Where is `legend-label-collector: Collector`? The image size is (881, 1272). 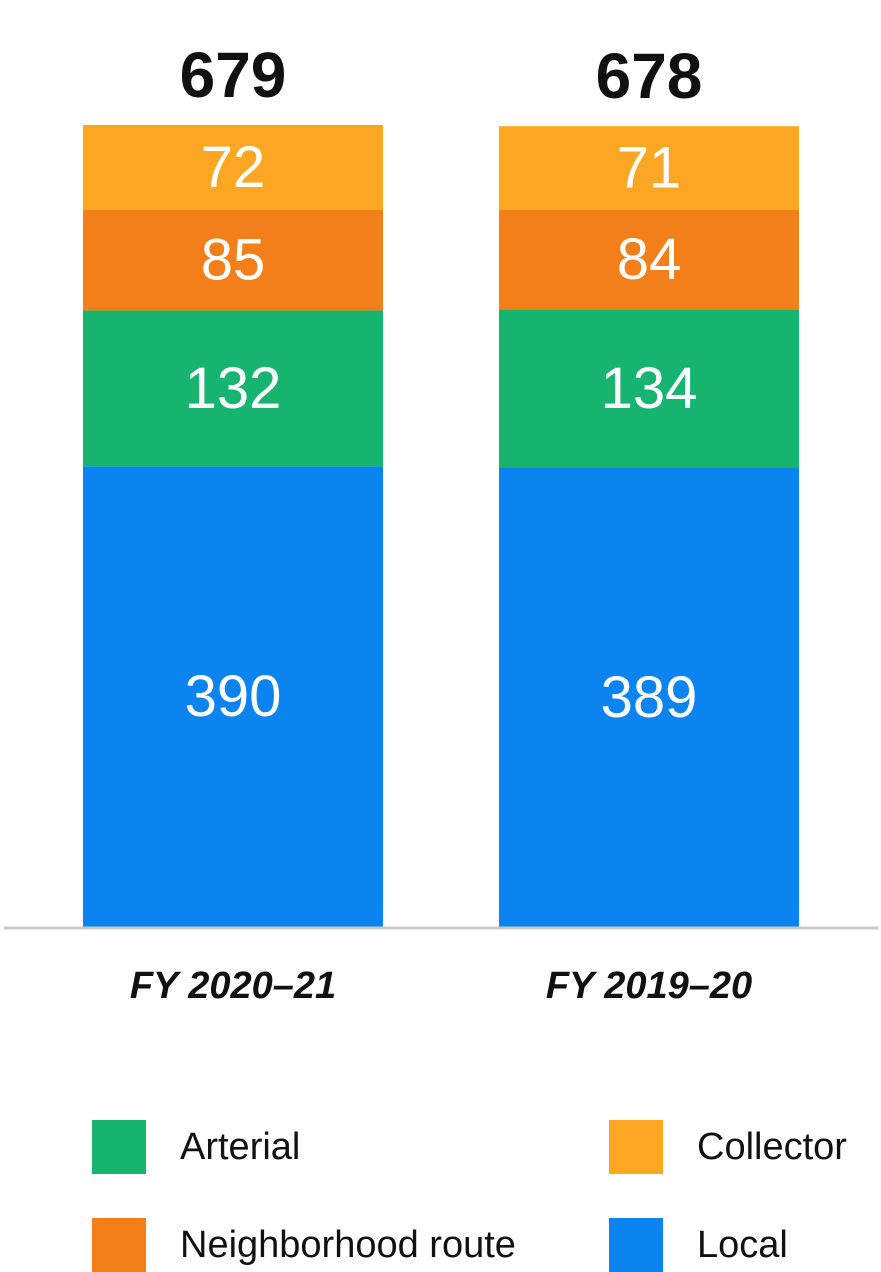 legend-label-collector: Collector is located at coordinates (772, 1146).